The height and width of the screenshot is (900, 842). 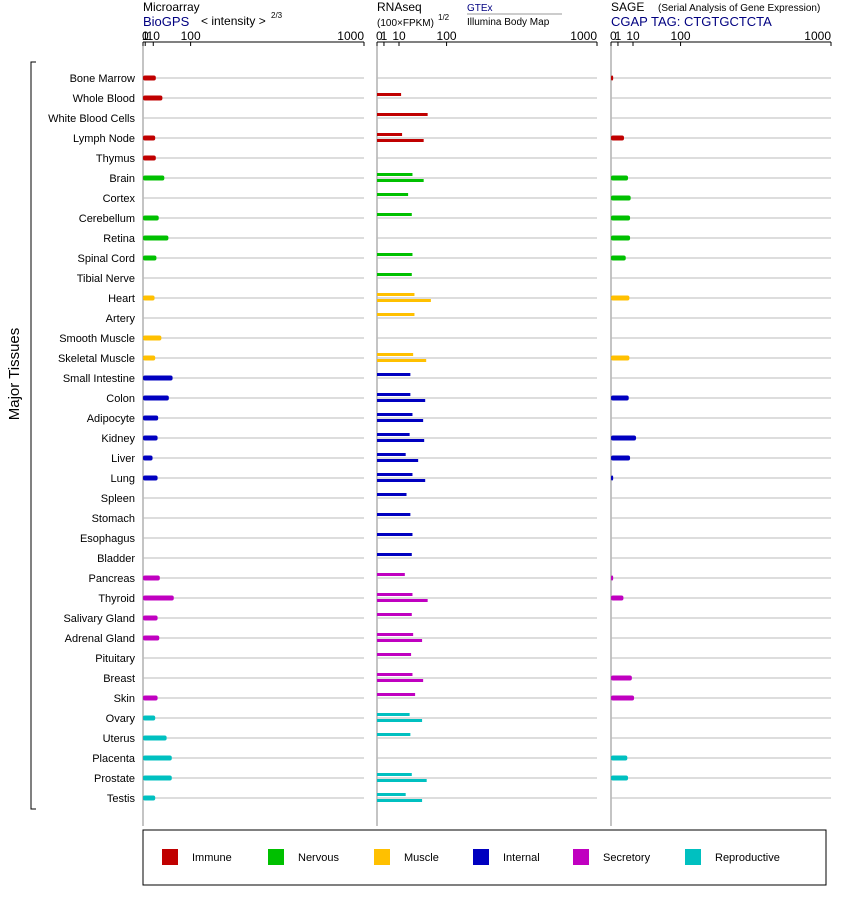 What do you see at coordinates (154, 36) in the screenshot?
I see `microarray-tick-label: 10` at bounding box center [154, 36].